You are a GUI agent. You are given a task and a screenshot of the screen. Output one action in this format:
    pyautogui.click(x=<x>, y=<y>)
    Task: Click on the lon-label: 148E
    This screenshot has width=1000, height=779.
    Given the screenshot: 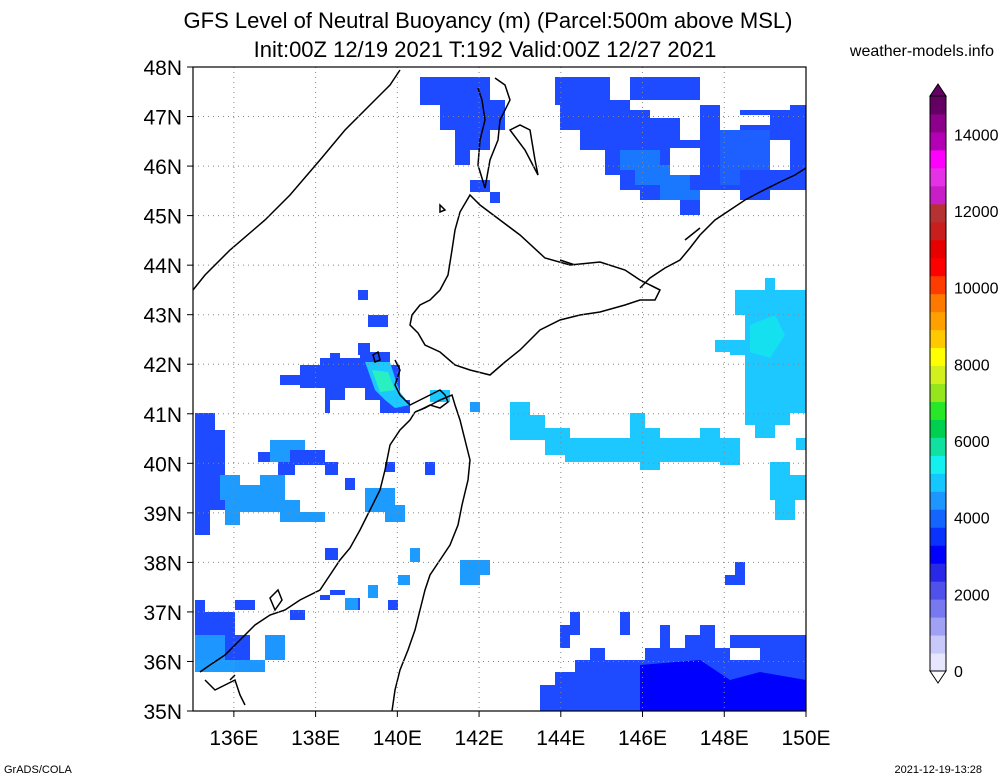 What is the action you would take?
    pyautogui.click(x=724, y=738)
    